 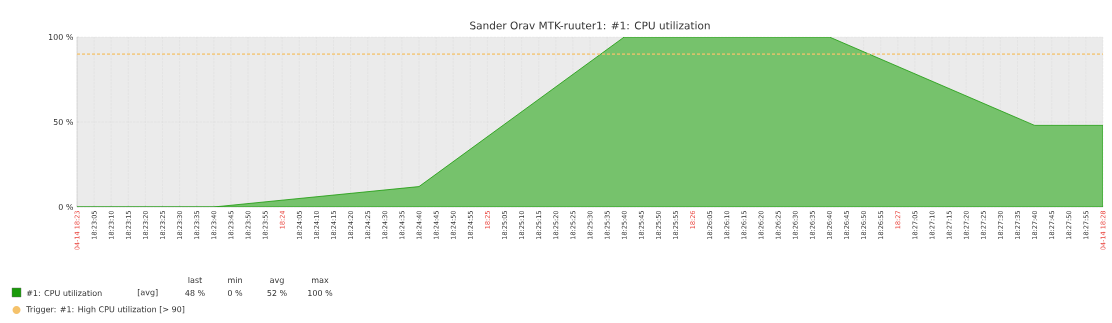 What do you see at coordinates (195, 293) in the screenshot?
I see `text: 48 %` at bounding box center [195, 293].